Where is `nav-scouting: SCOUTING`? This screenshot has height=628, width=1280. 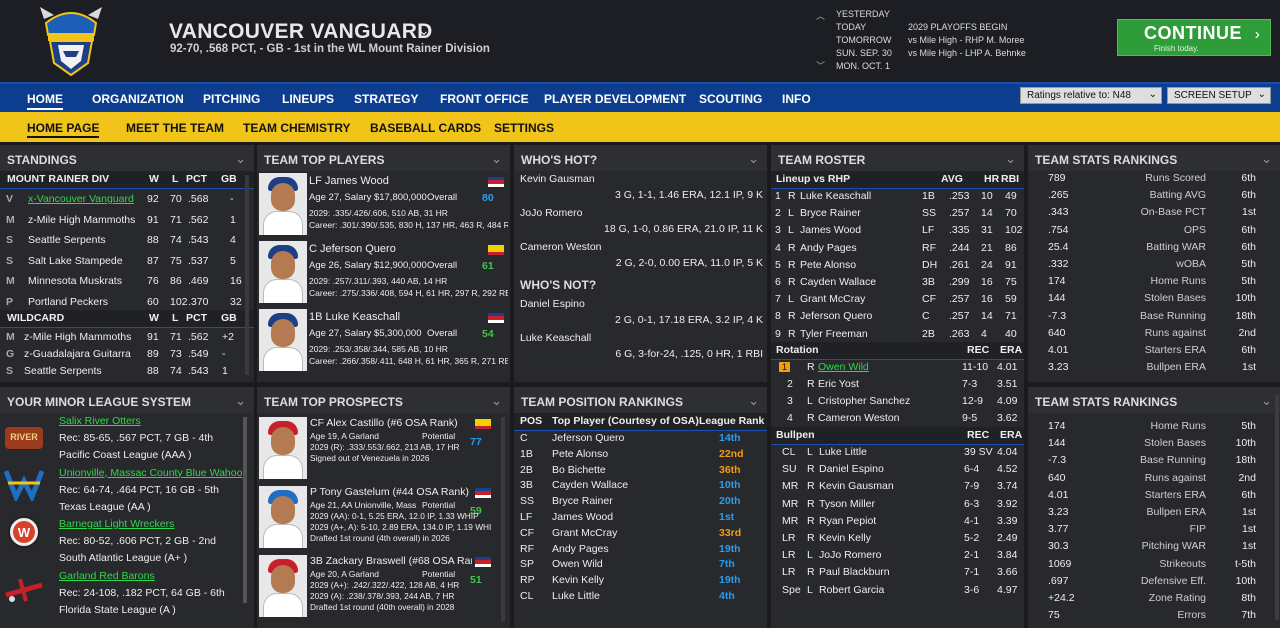 nav-scouting: SCOUTING is located at coordinates (731, 99).